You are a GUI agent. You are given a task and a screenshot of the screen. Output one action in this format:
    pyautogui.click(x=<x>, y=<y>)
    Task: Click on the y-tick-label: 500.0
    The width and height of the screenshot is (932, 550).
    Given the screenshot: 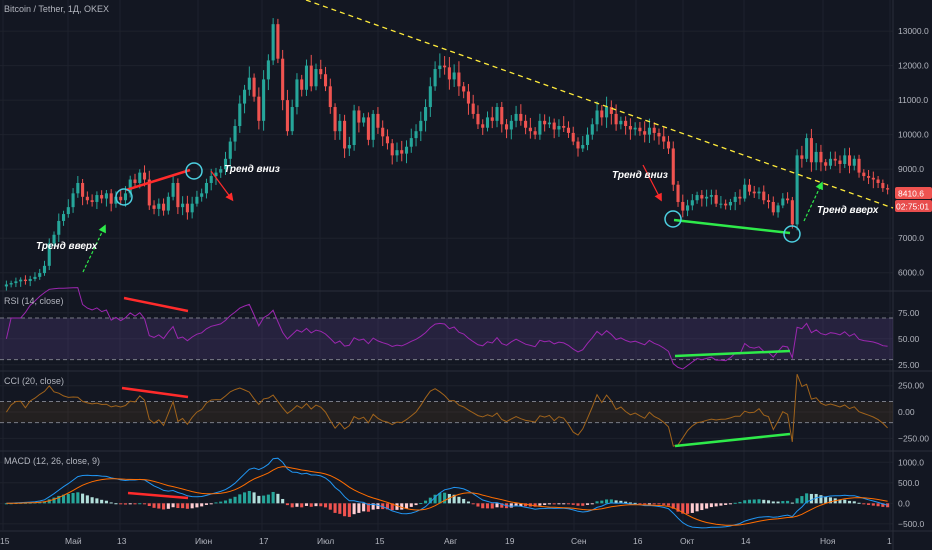 What is the action you would take?
    pyautogui.click(x=909, y=483)
    